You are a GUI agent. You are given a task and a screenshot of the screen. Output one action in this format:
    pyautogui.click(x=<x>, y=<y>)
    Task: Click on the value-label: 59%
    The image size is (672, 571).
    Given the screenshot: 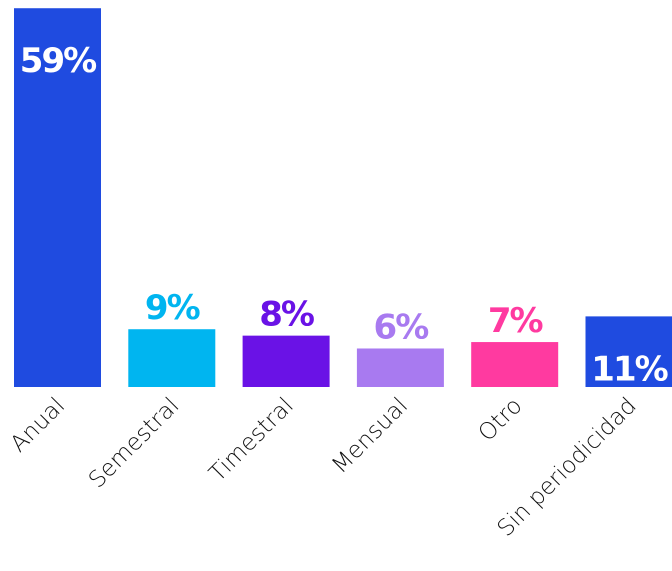 What is the action you would take?
    pyautogui.click(x=58, y=61)
    